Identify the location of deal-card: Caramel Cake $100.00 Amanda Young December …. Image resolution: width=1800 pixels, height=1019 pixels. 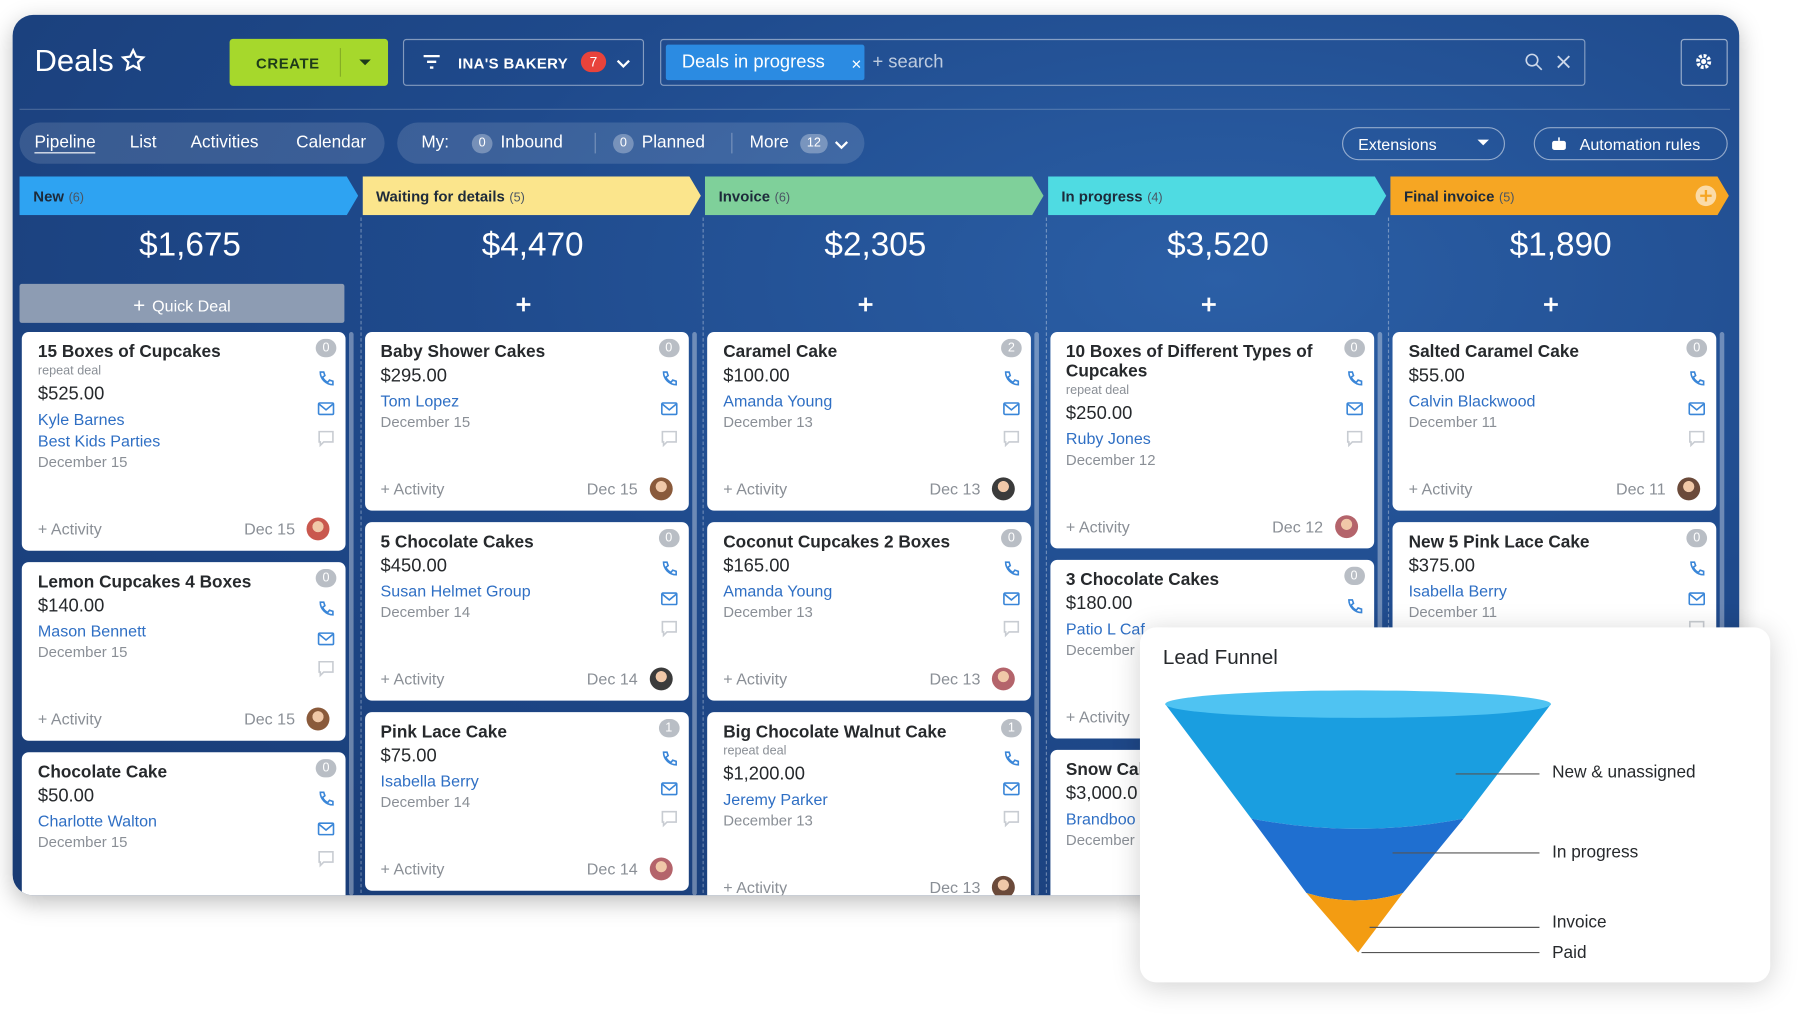
(869, 421).